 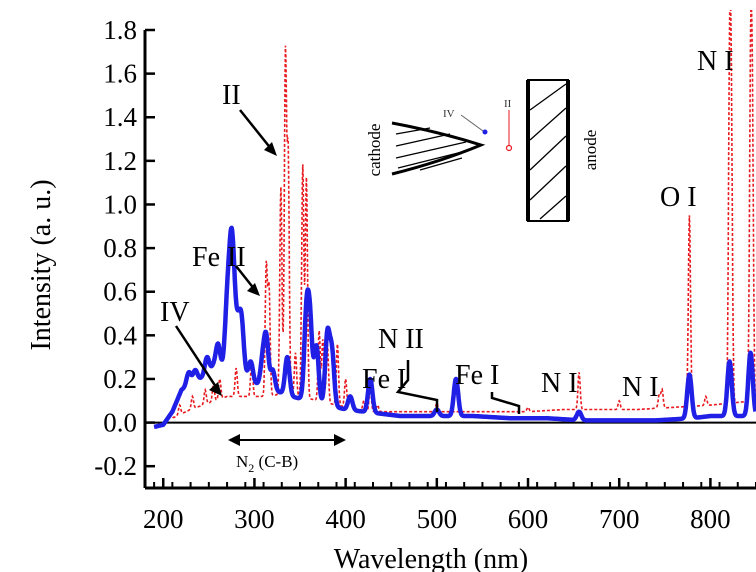 I want to click on y-tick-label: 0.2, so click(x=120, y=379).